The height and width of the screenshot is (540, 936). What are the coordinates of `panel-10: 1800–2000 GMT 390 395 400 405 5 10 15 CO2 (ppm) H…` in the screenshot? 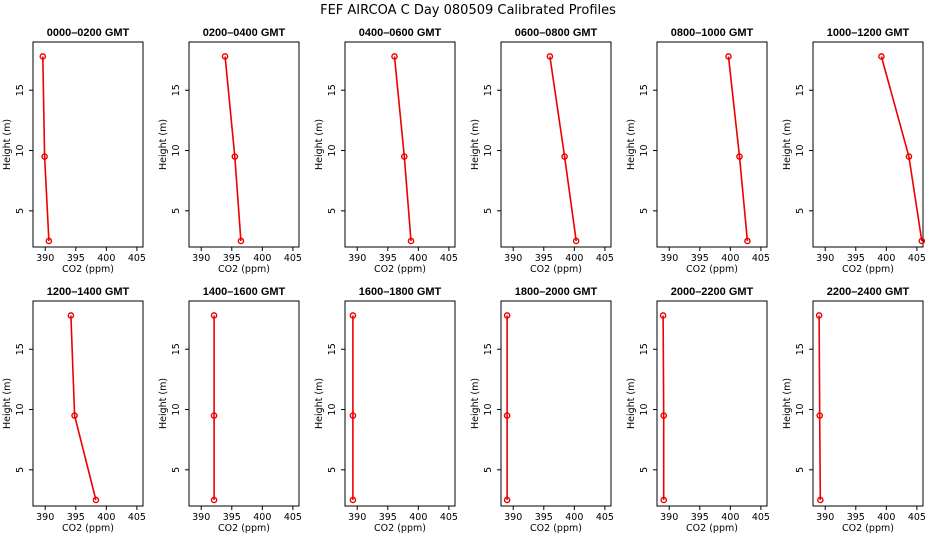 It's located at (542, 410).